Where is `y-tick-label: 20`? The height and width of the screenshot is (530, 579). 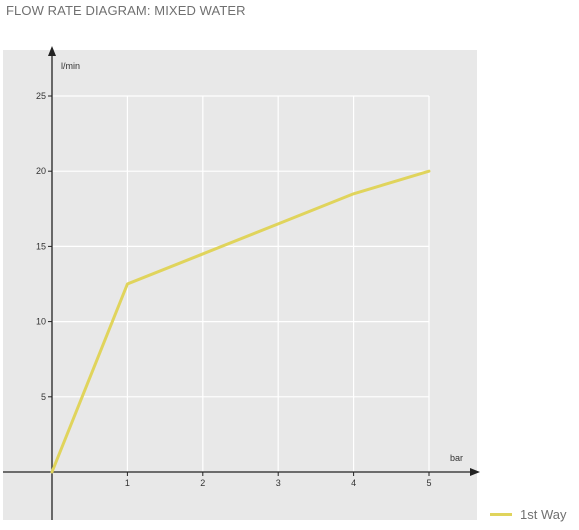
y-tick-label: 20 is located at coordinates (41, 171).